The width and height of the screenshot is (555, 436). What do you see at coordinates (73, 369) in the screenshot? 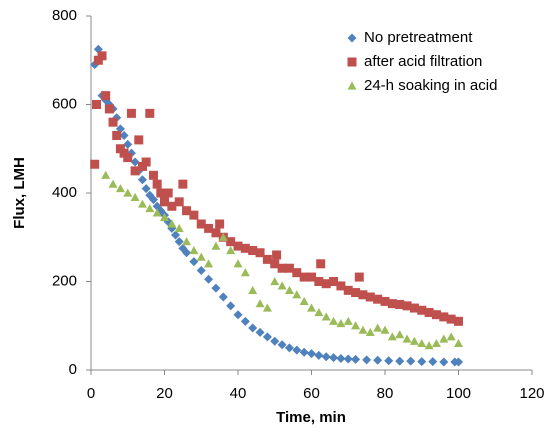
I see `y-tick-label: 0` at bounding box center [73, 369].